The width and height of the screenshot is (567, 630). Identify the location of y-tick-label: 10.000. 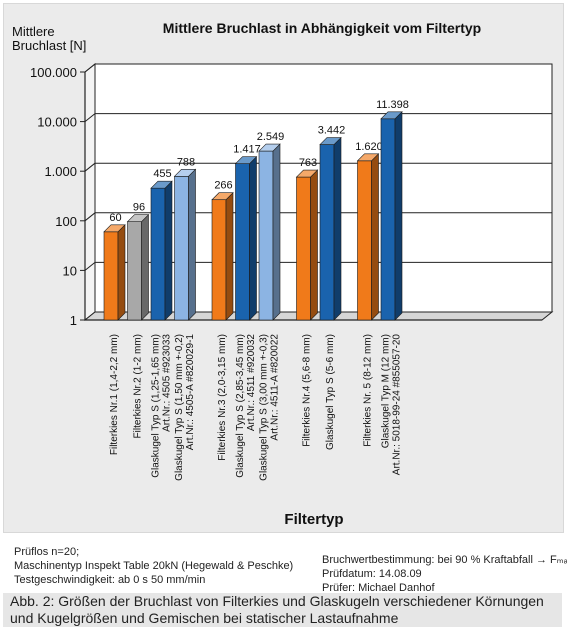
(57, 122).